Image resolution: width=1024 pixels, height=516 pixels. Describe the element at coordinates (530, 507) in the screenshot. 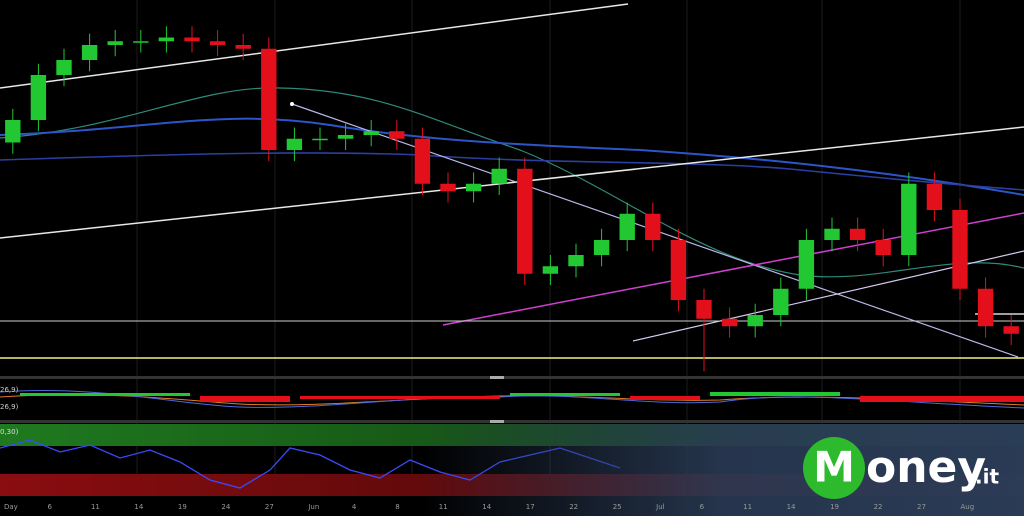

I see `x-tick-label: 17` at that location.